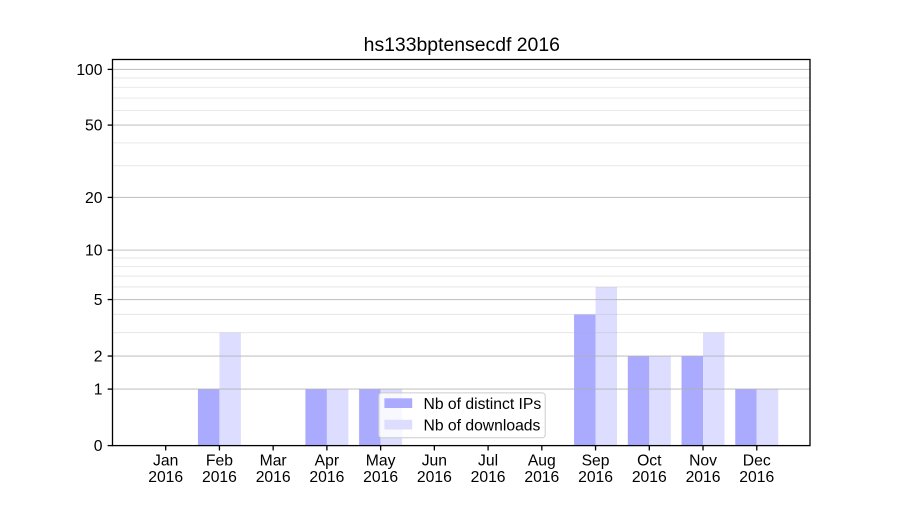 This screenshot has height=505, width=900. I want to click on svg-text: 5, so click(98, 300).